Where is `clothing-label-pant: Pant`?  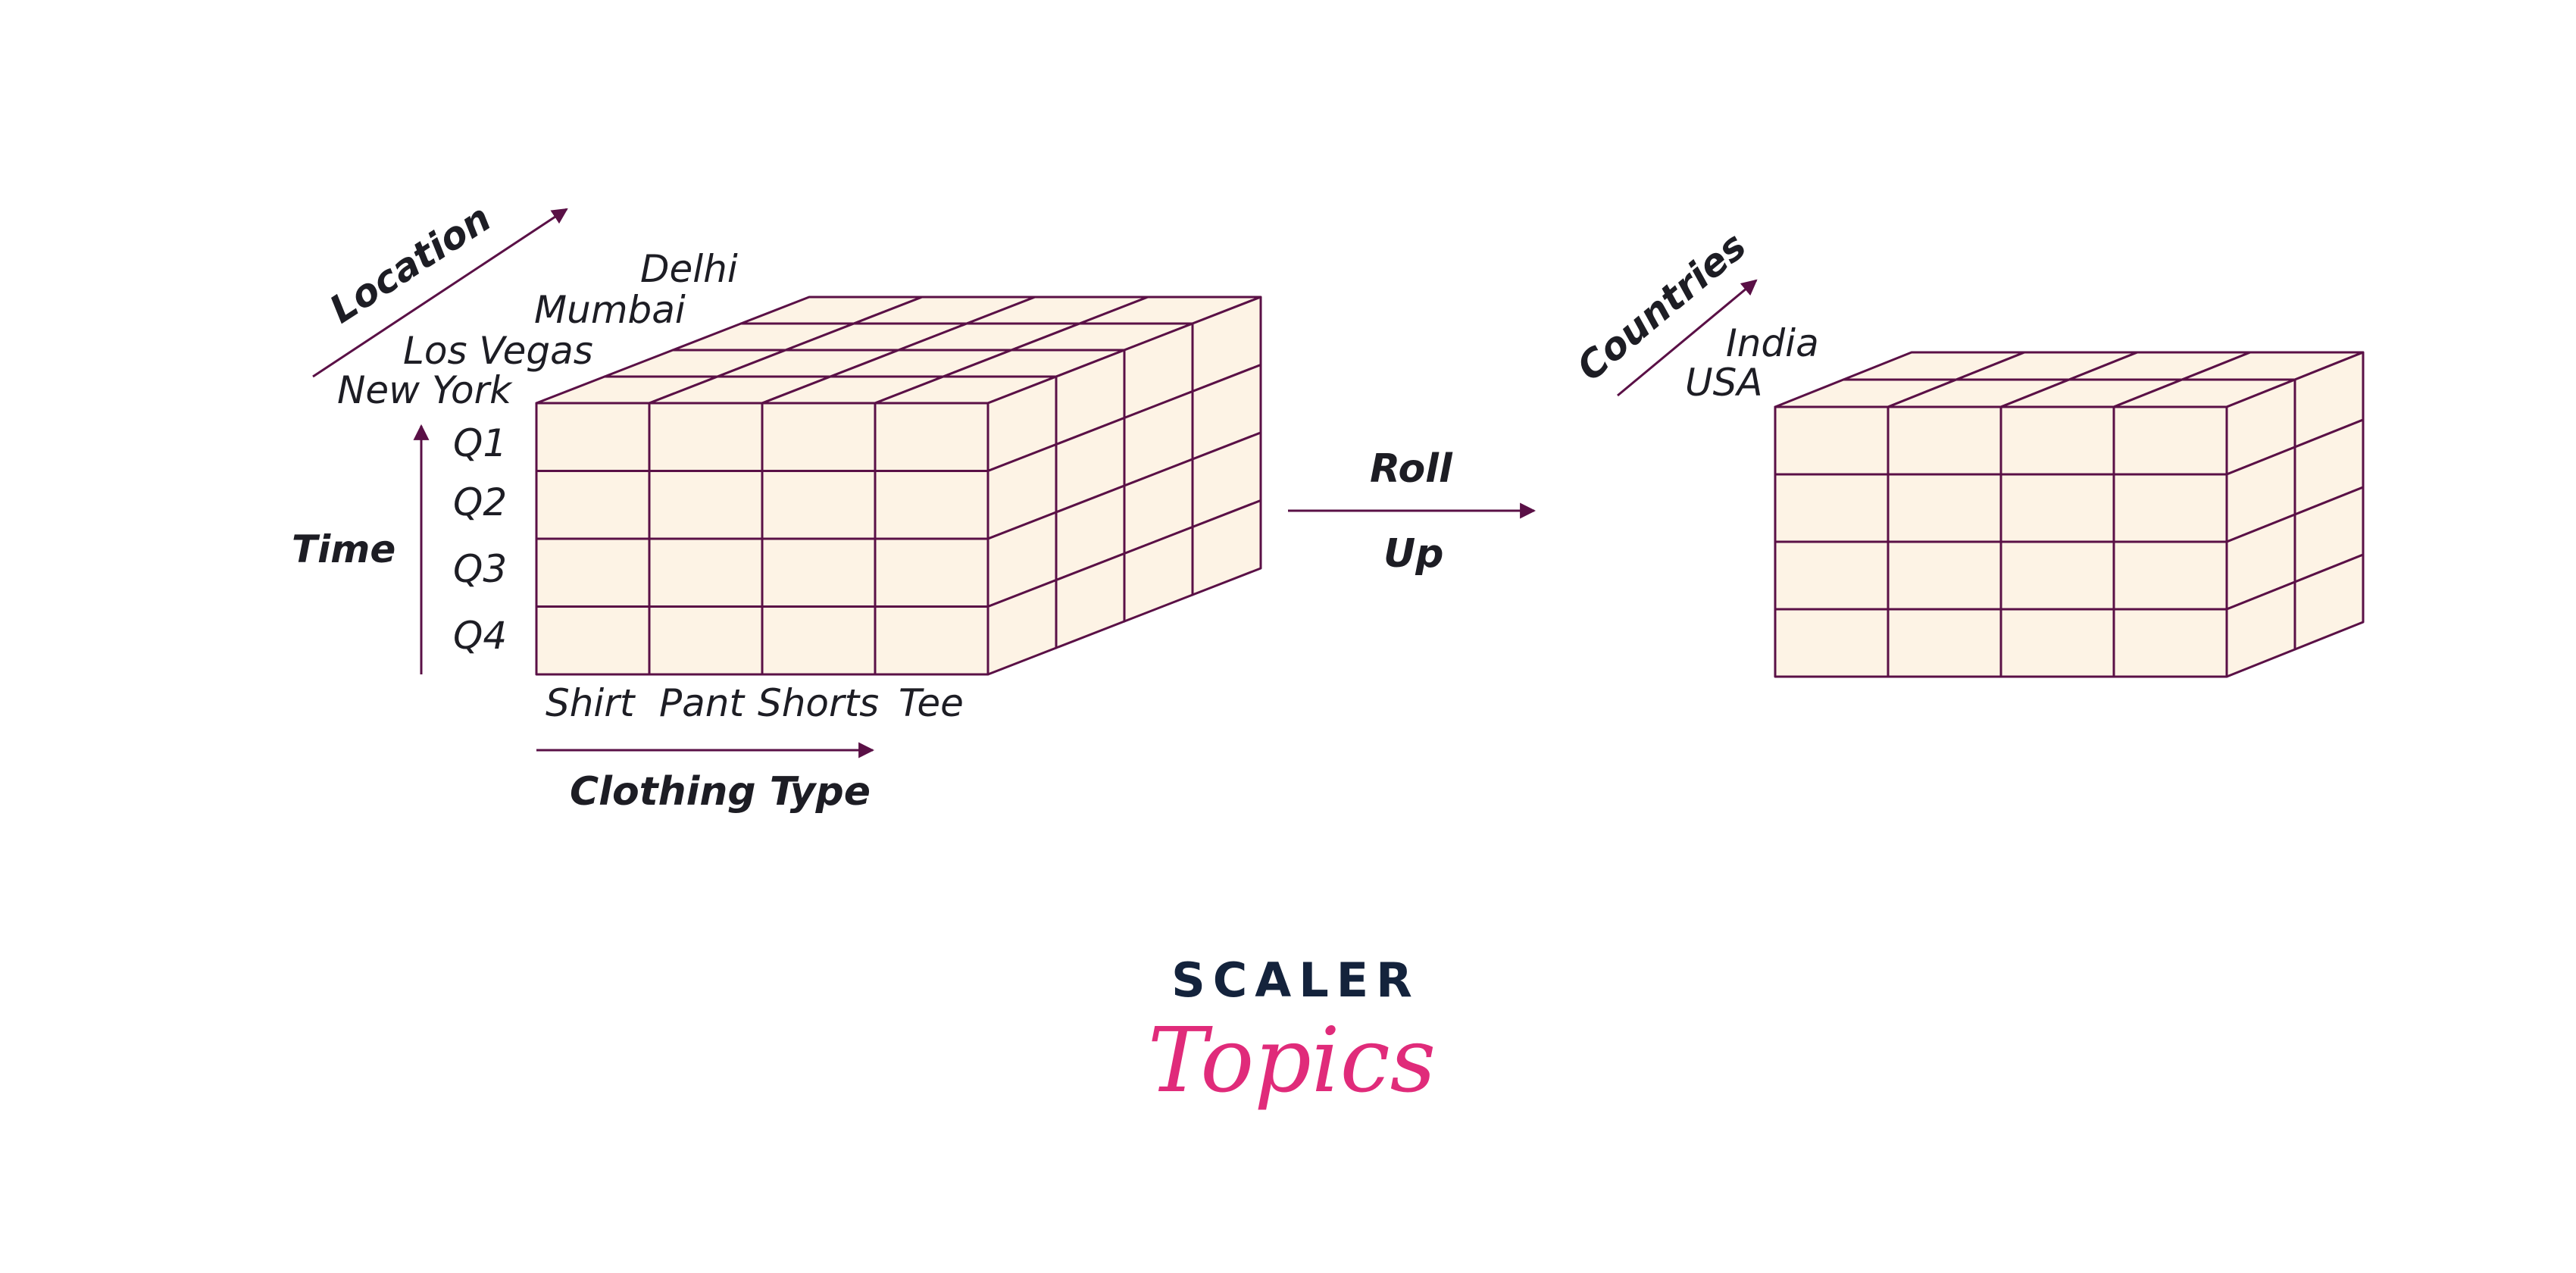 clothing-label-pant: Pant is located at coordinates (702, 703).